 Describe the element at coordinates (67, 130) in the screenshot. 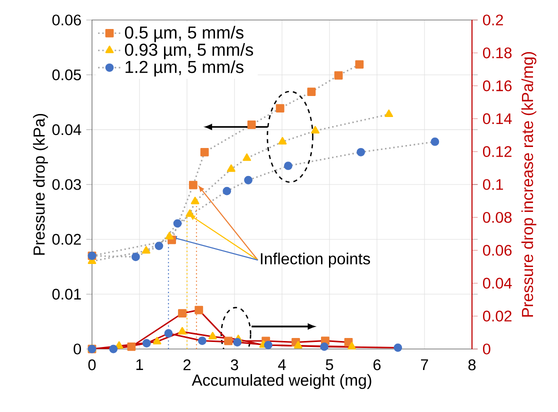

I see `y-tick-label: 0.04` at that location.